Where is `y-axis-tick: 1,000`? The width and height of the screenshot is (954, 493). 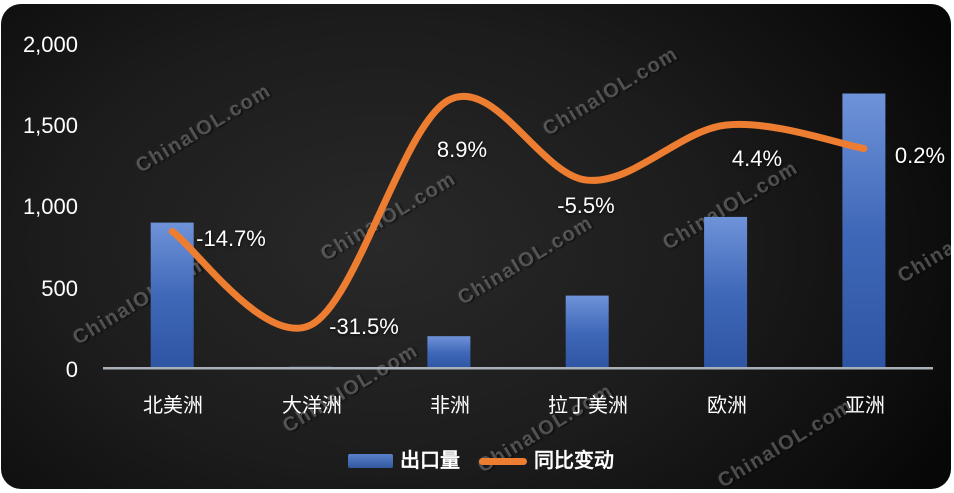
y-axis-tick: 1,000 is located at coordinates (50, 206).